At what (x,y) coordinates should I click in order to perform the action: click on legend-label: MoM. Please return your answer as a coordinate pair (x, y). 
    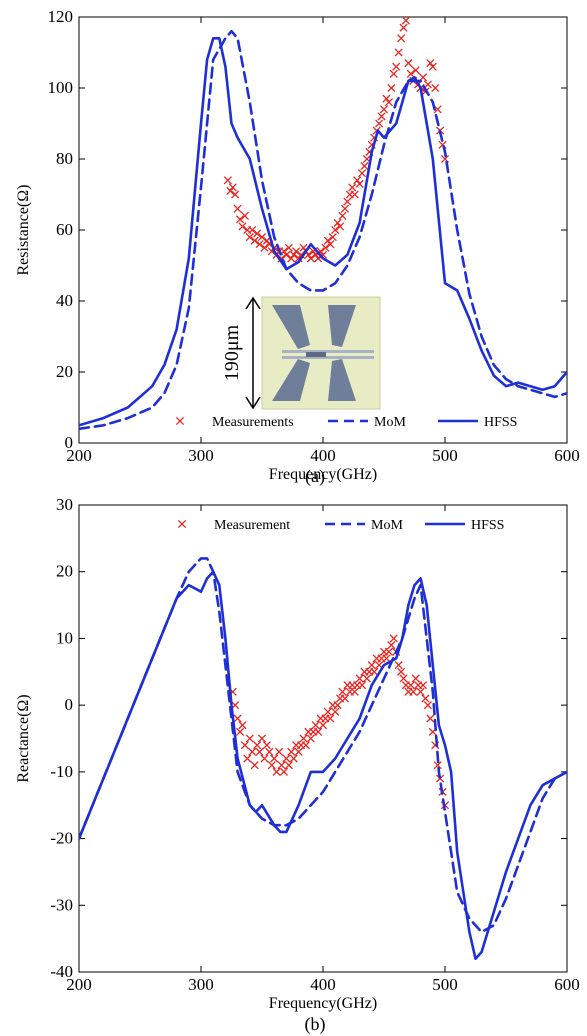
    Looking at the image, I should click on (390, 422).